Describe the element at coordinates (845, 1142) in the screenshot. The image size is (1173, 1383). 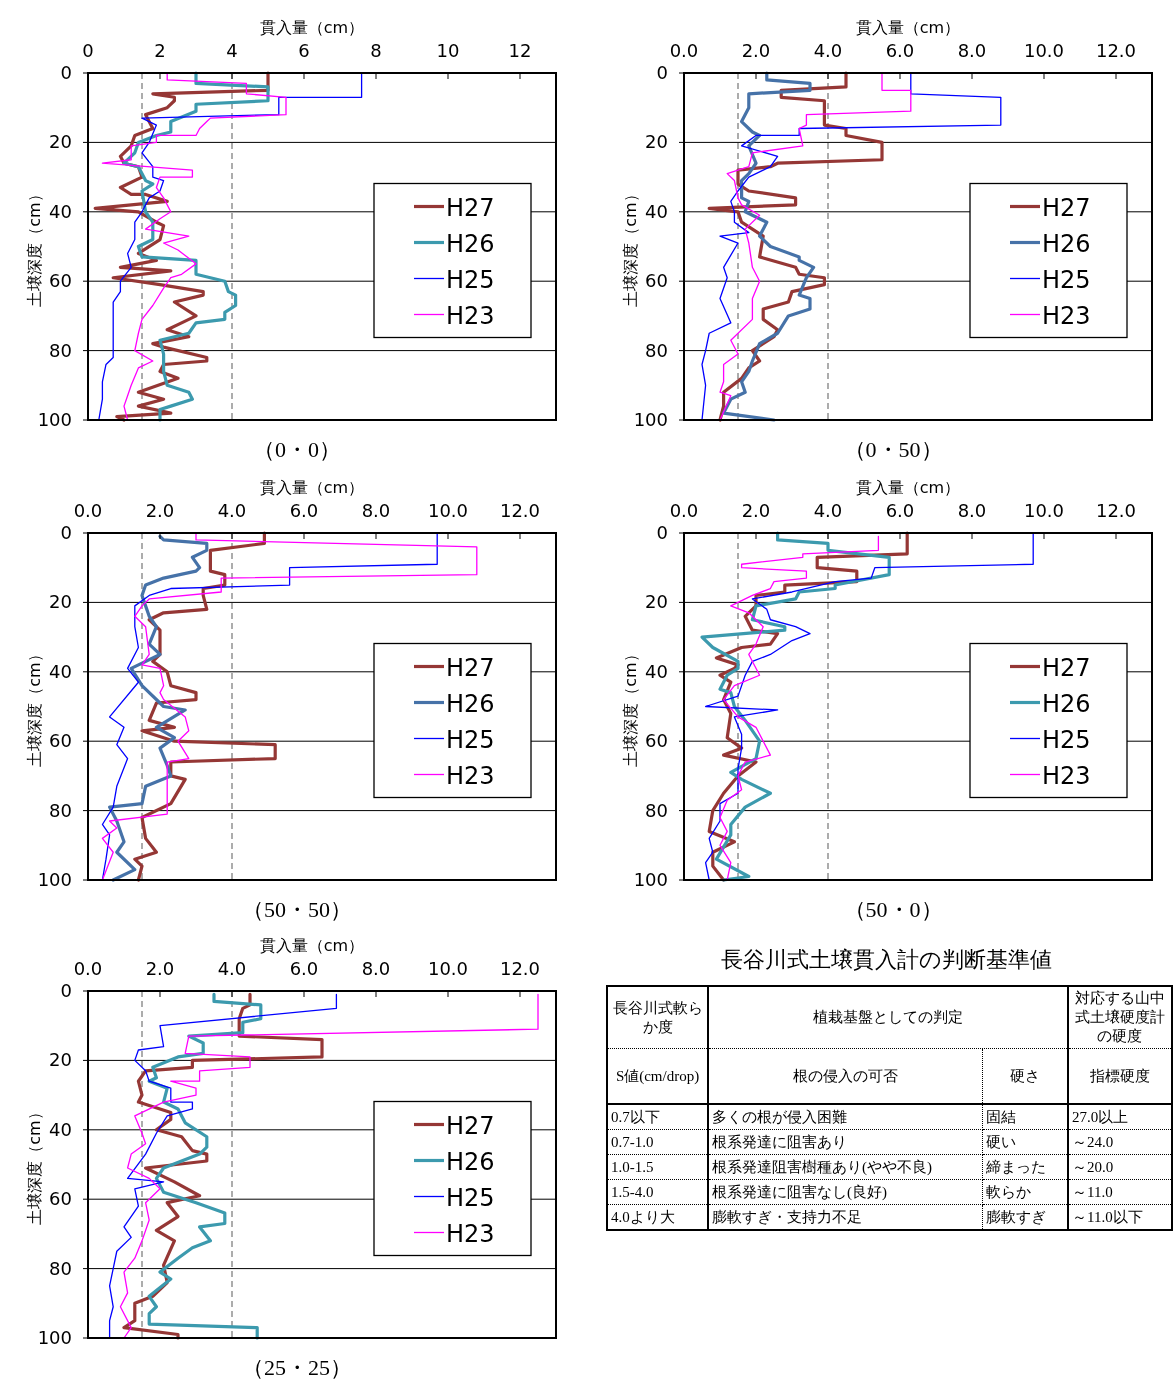
I see `text: 根系発達に阻害あり` at that location.